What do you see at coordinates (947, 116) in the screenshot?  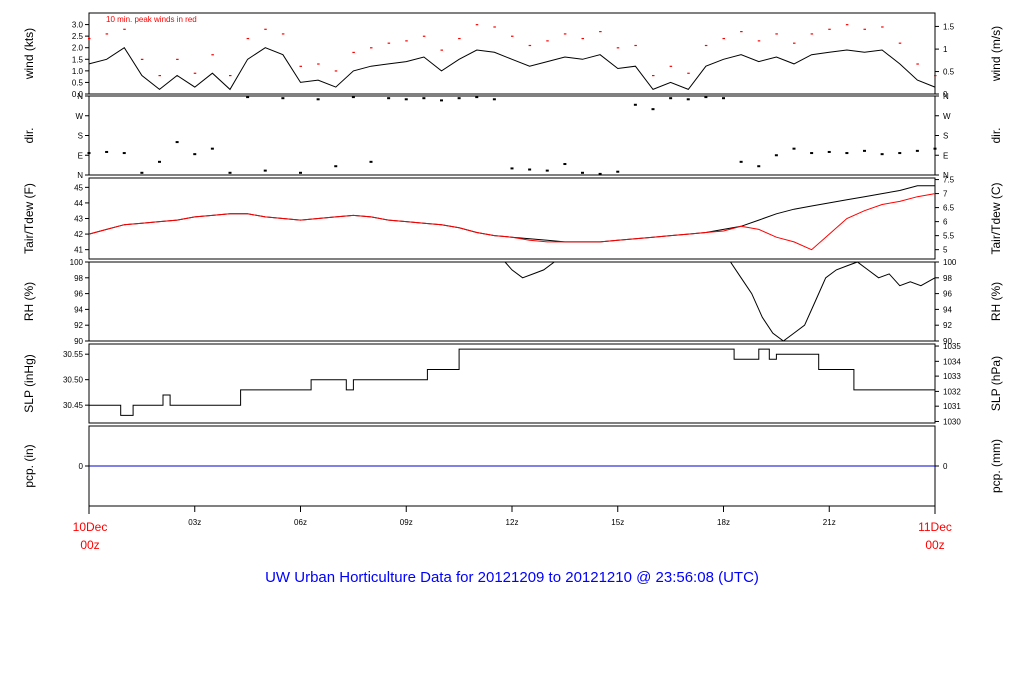 I see `ytick-right-label: W` at bounding box center [947, 116].